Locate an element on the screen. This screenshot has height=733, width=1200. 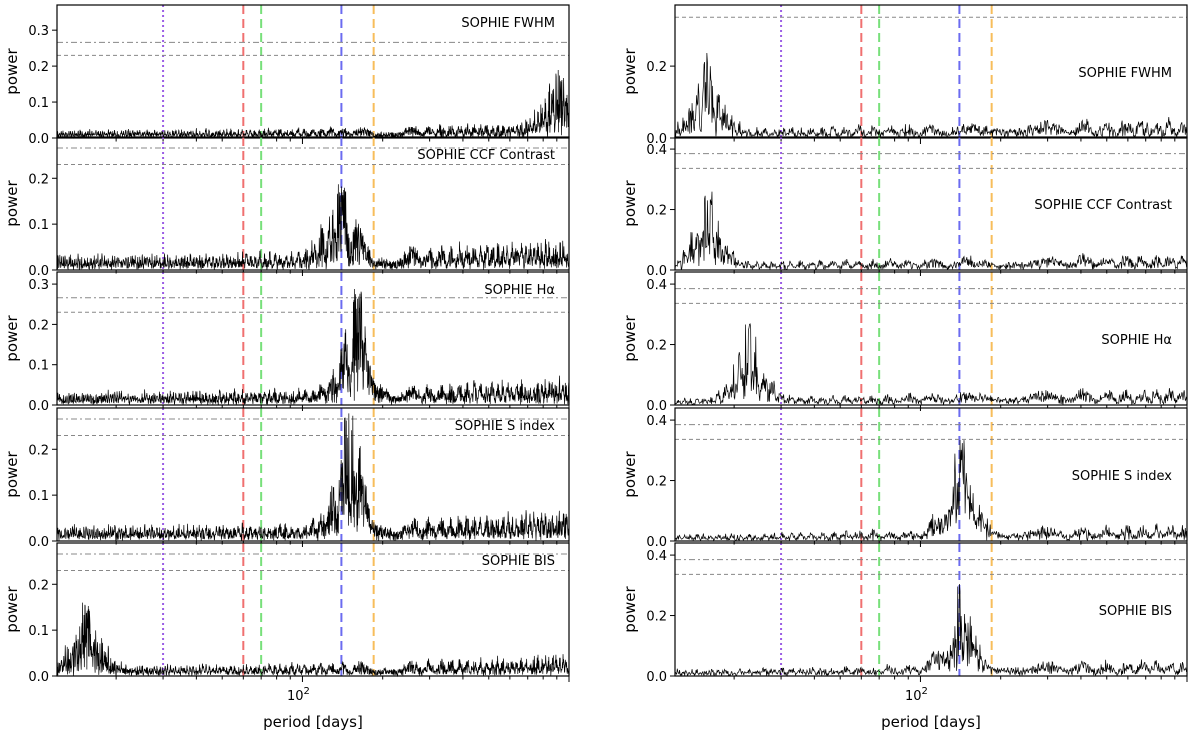
panel-right-0: 0.0 0.2 power SOPHIE FWHM is located at coordinates (904, 75).